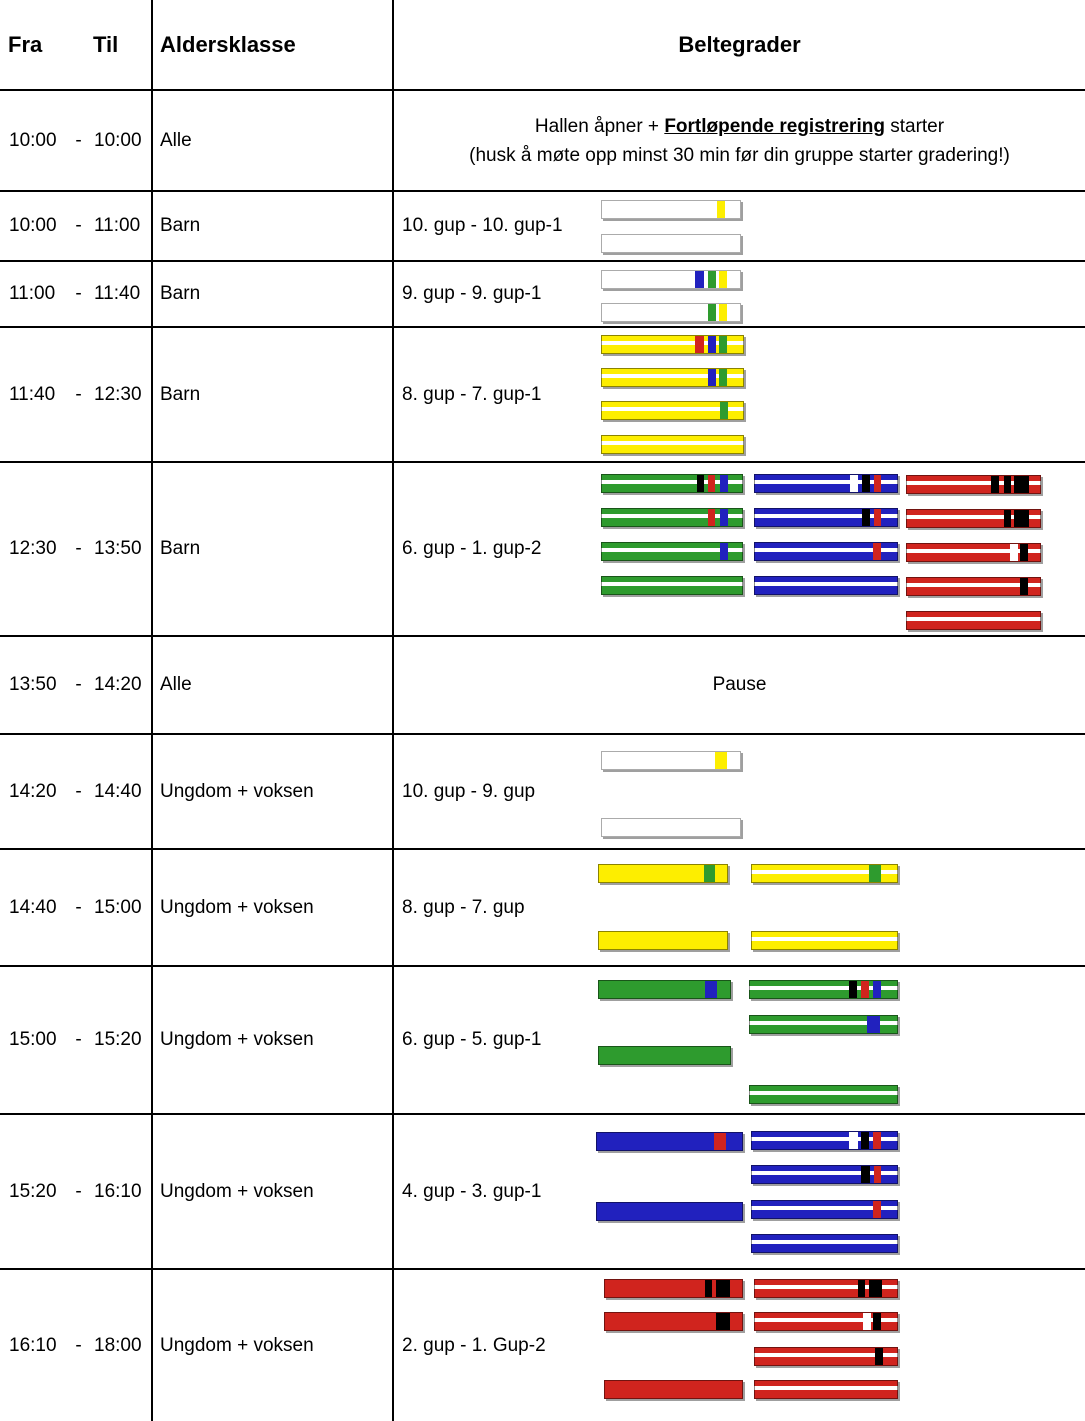 This screenshot has width=1085, height=1421. What do you see at coordinates (272, 140) in the screenshot?
I see `ageclass-cell: Alle` at bounding box center [272, 140].